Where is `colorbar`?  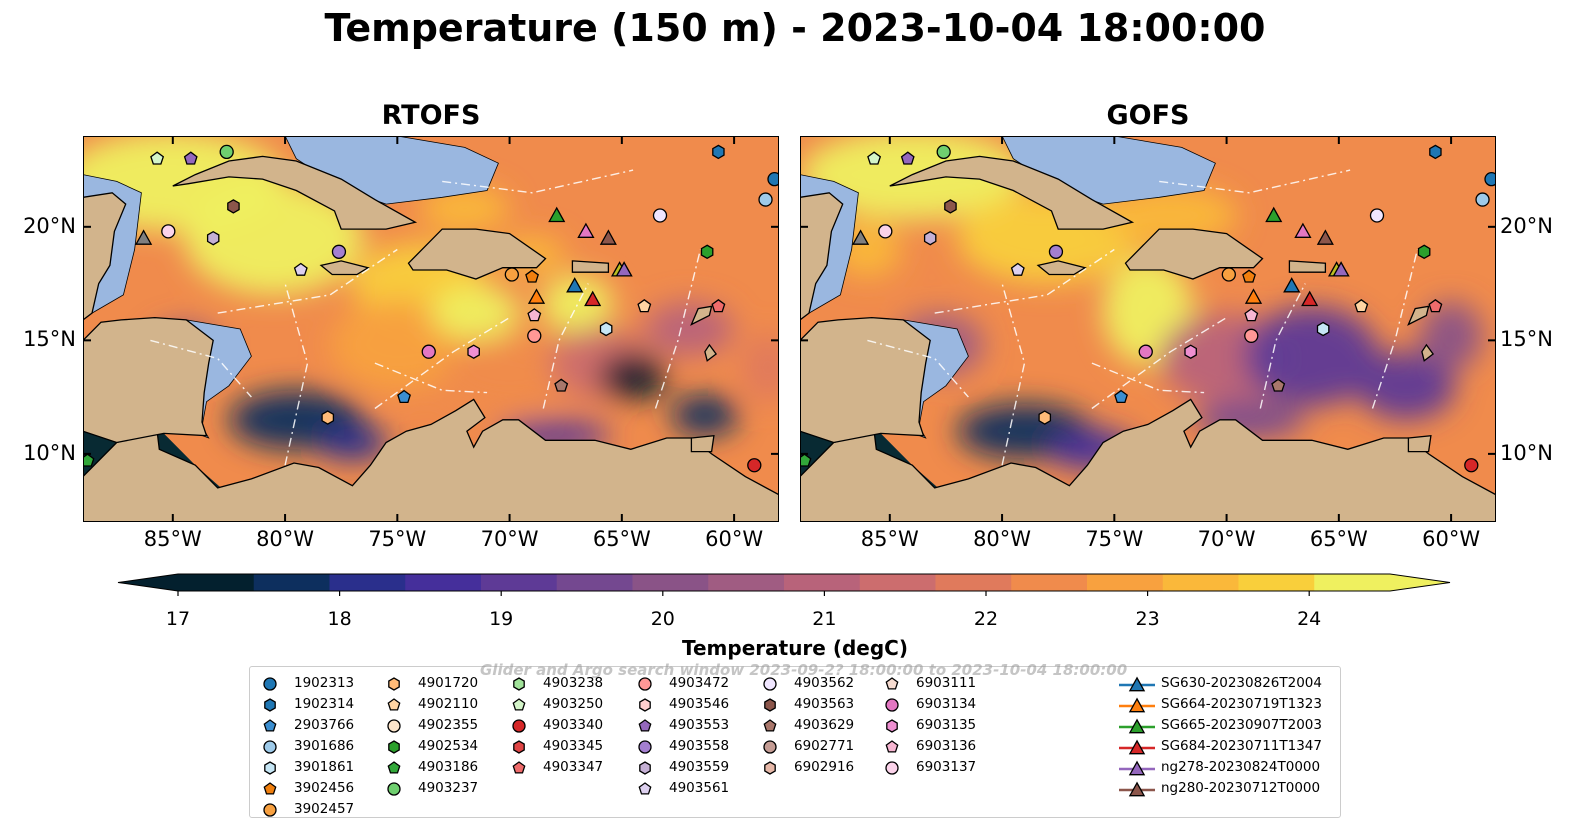
colorbar is located at coordinates (784, 584).